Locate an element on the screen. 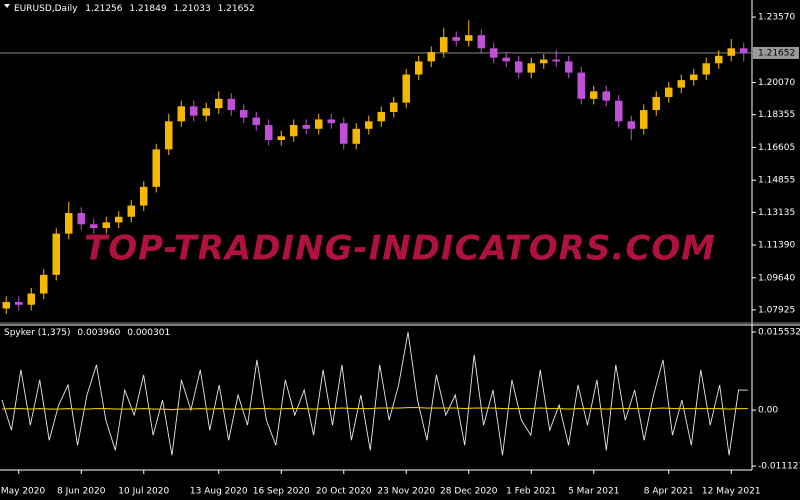 This screenshot has height=500, width=800. x-tick-label: 1 Feb 2021 is located at coordinates (531, 492).